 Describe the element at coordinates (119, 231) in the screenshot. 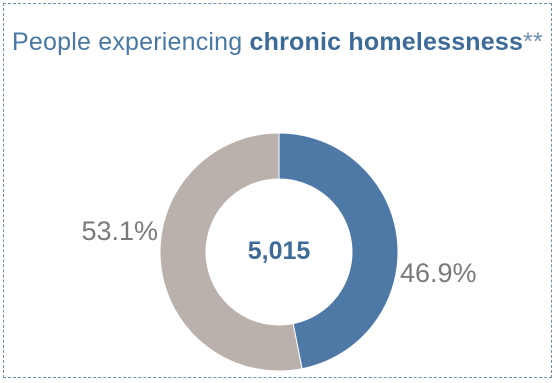

I see `slice-label-1: 53.1%` at that location.